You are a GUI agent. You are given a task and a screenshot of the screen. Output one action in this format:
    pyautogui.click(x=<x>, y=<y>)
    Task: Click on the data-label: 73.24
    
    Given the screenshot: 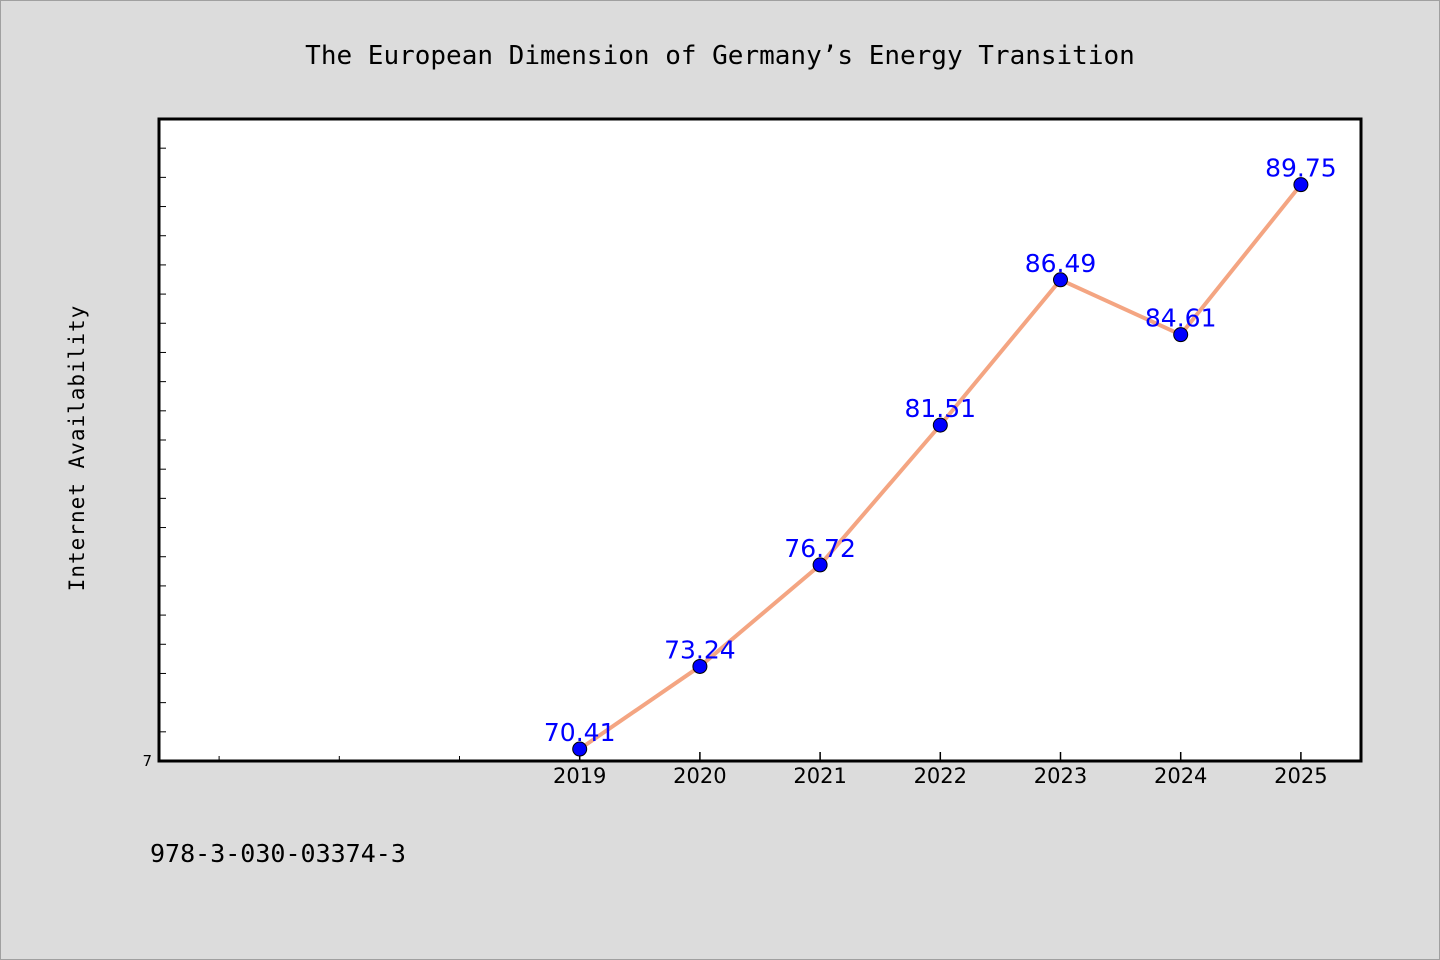 What is the action you would take?
    pyautogui.click(x=700, y=649)
    